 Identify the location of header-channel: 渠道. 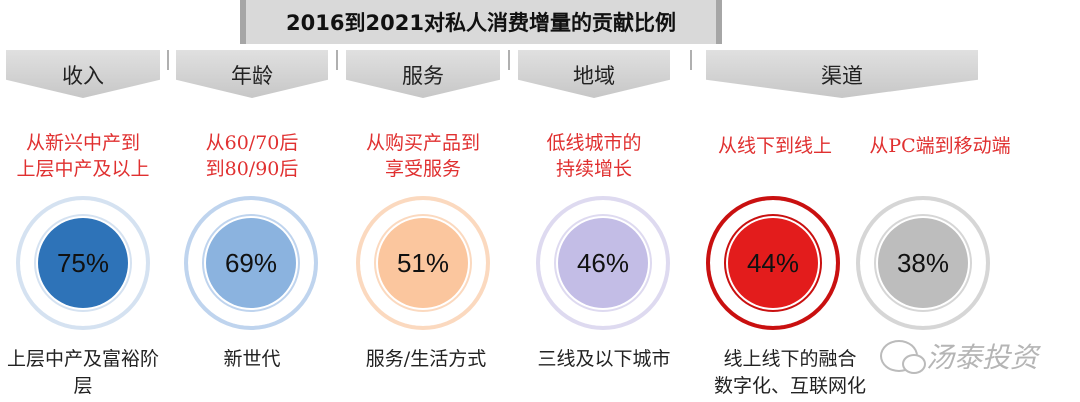
(842, 74).